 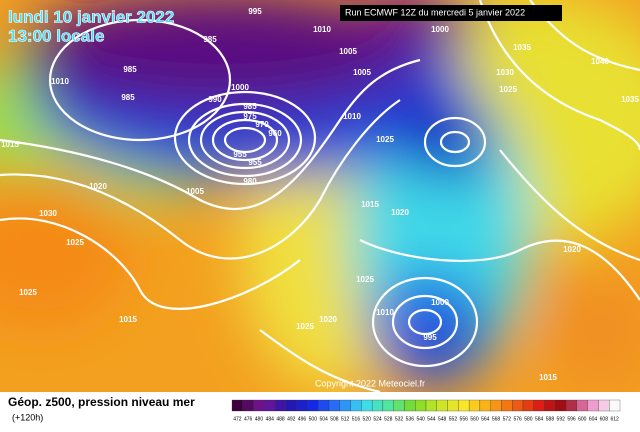 I want to click on scale-label: 536, so click(x=410, y=419).